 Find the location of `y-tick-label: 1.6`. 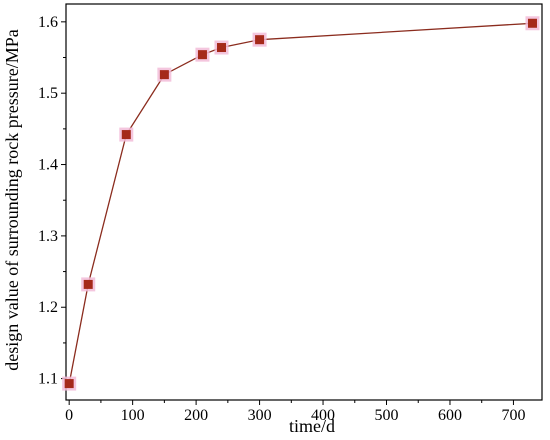

y-tick-label: 1.6 is located at coordinates (48, 22).